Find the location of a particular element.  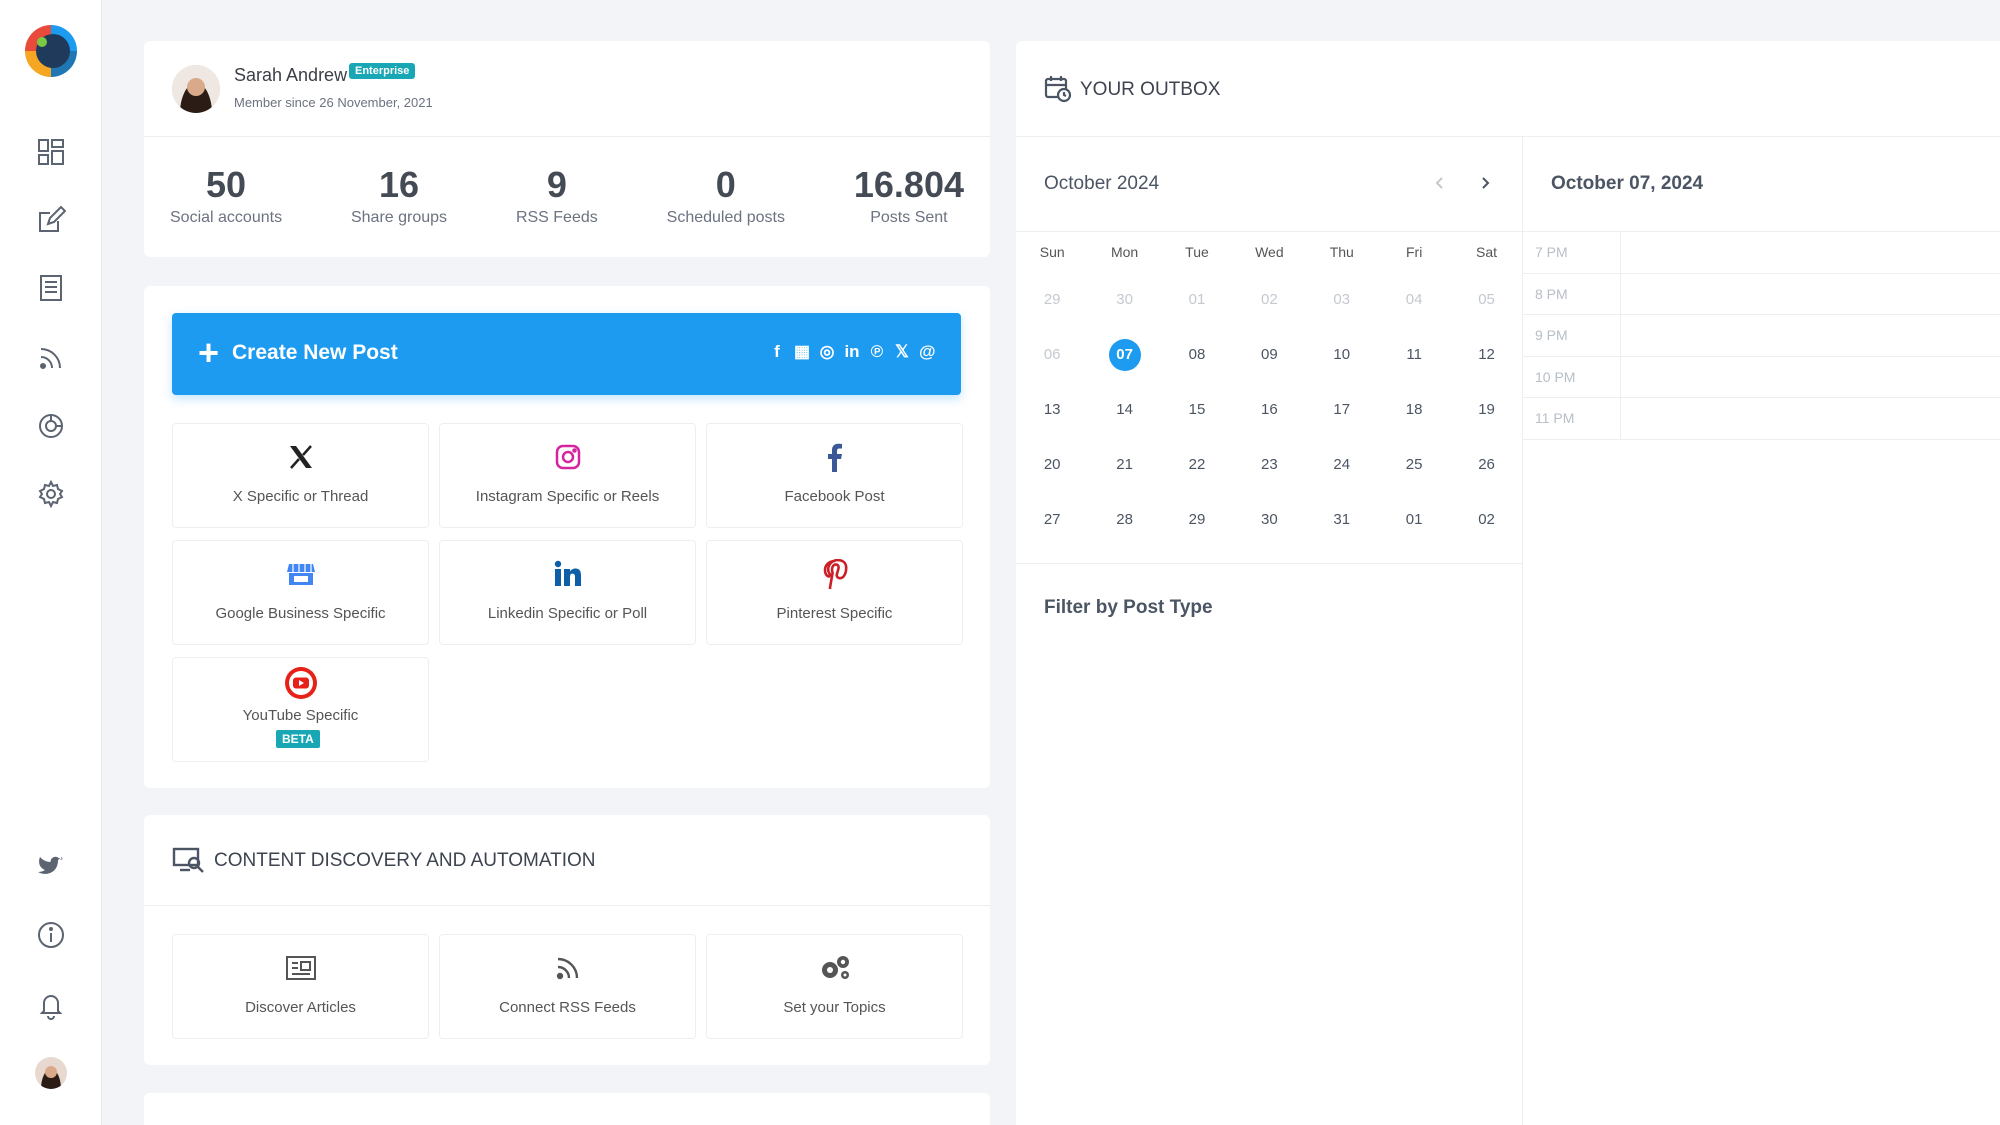

calendar-day: 31 is located at coordinates (1342, 519).